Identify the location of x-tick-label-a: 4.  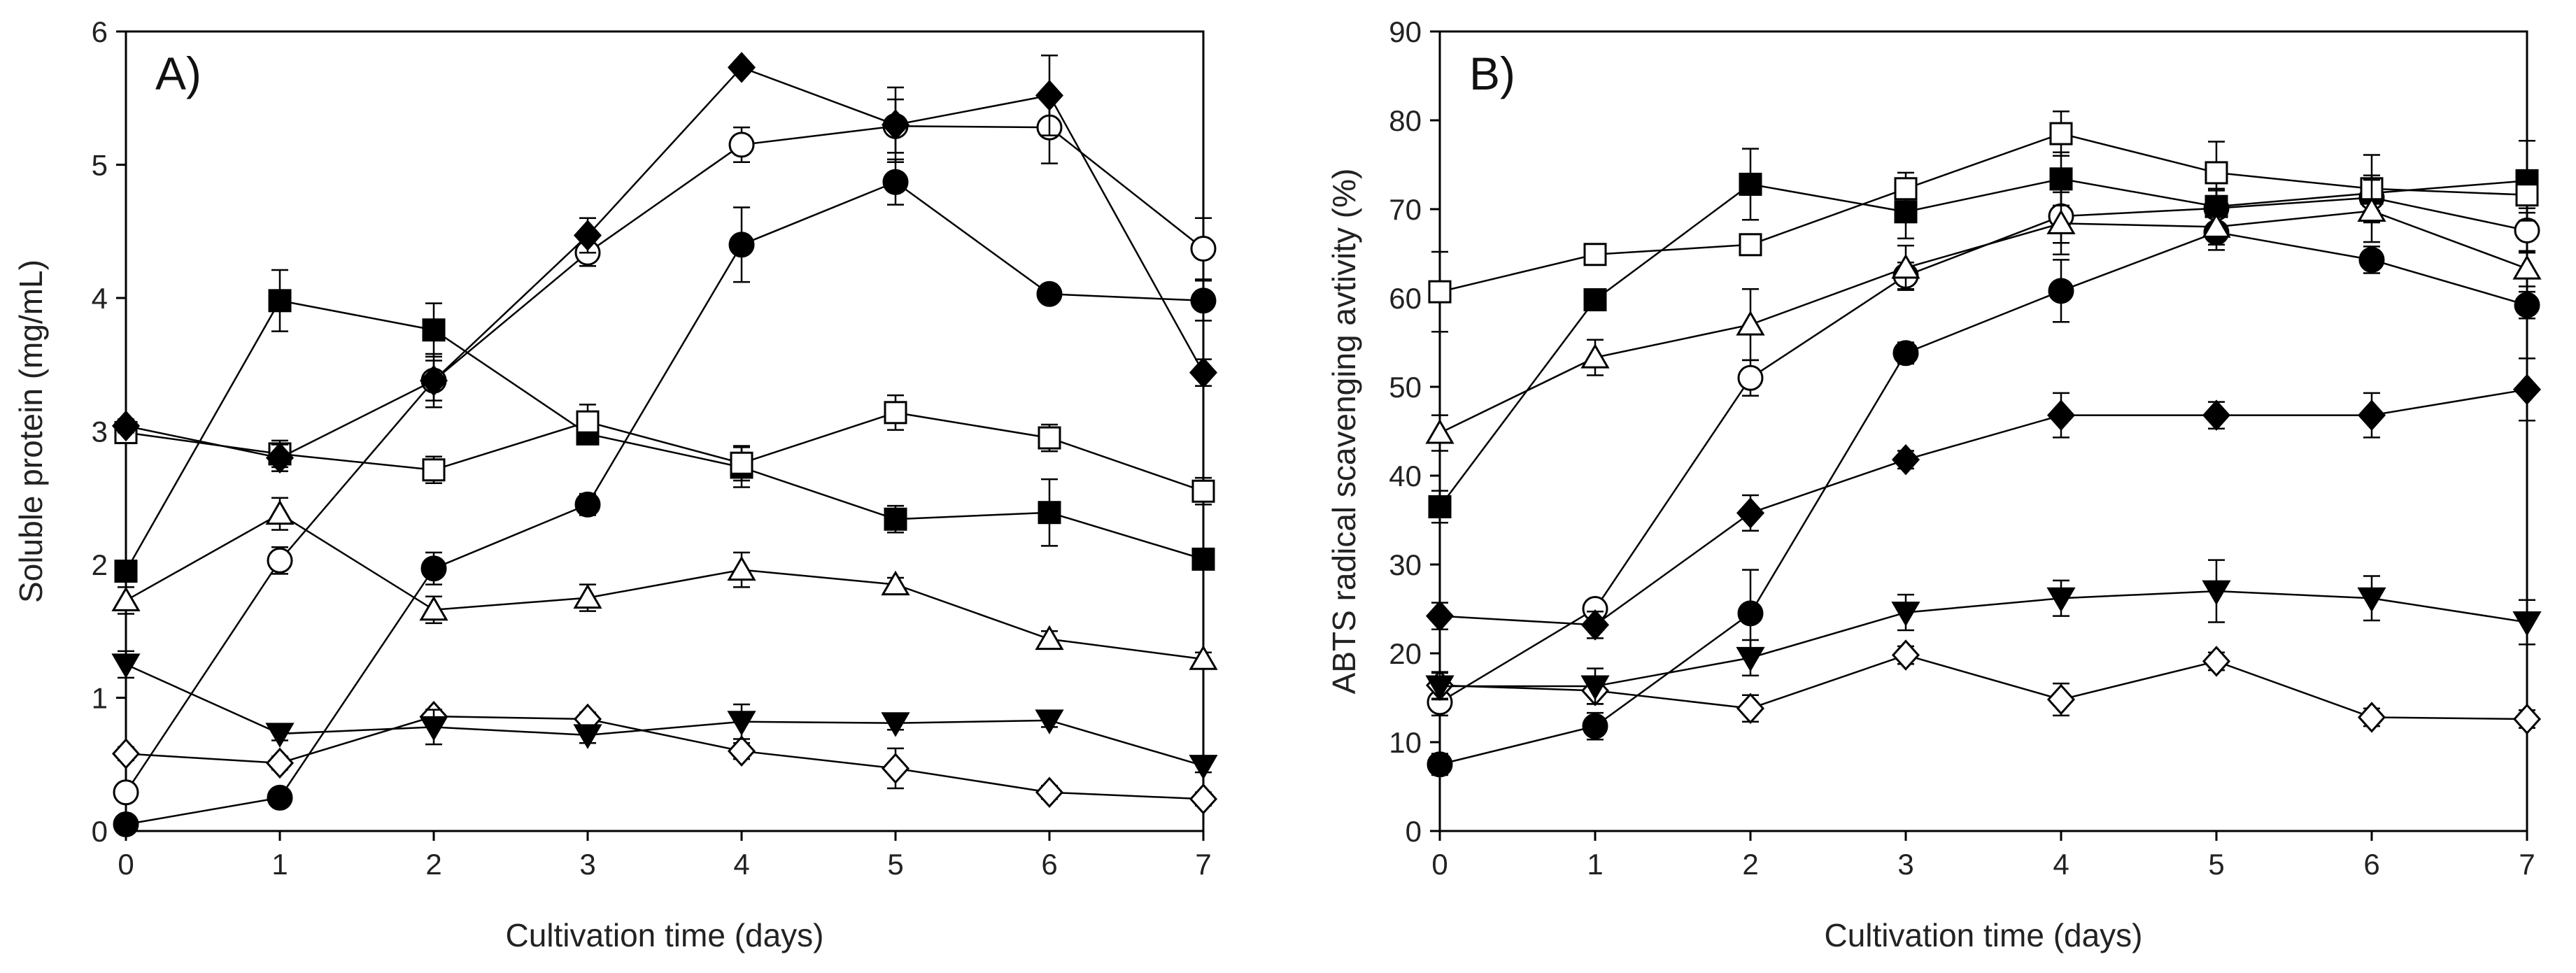
(741, 865).